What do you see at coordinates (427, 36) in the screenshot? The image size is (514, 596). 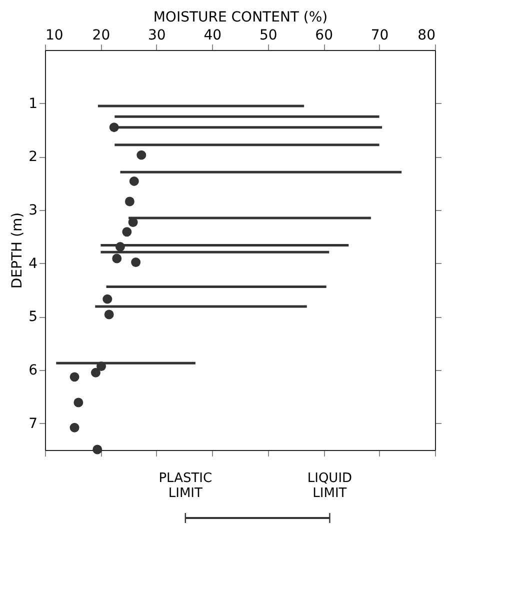 I see `x-tick-label: 80` at bounding box center [427, 36].